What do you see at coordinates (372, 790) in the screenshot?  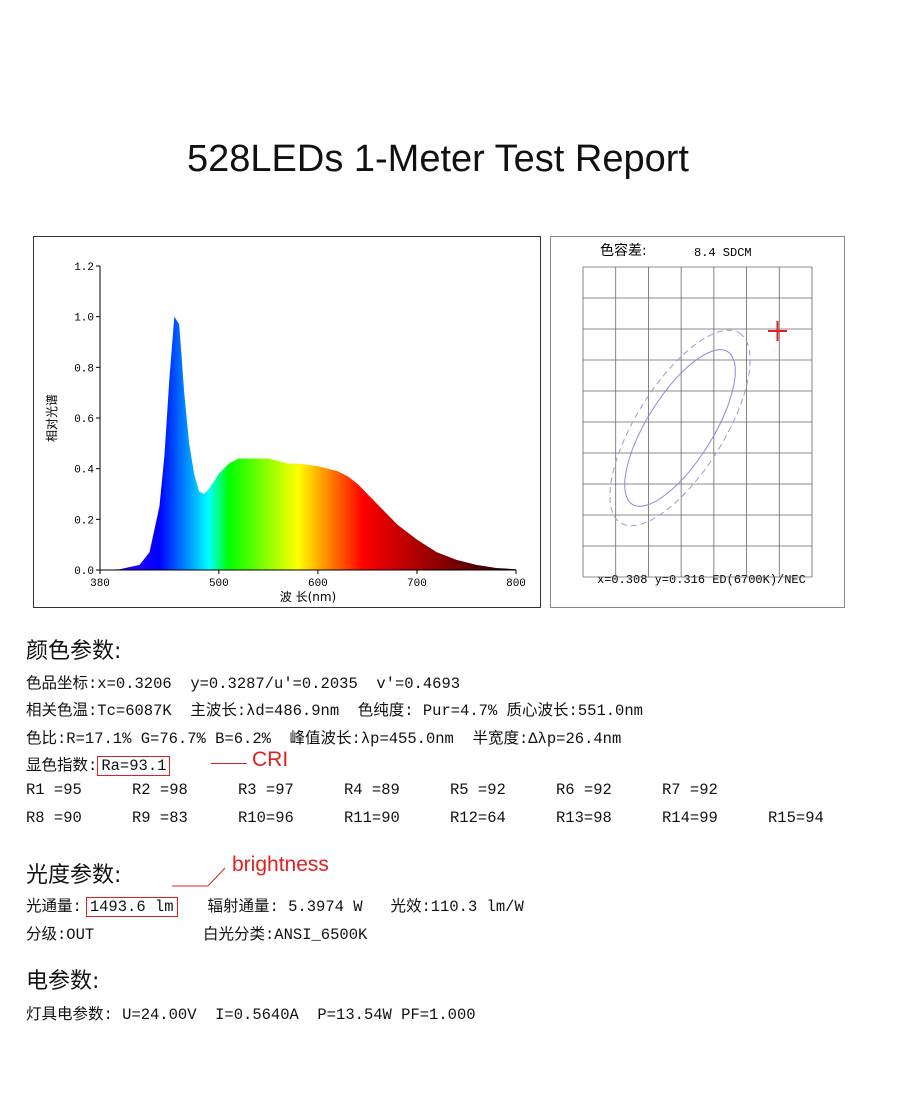 I see `r-value: R4 =89` at bounding box center [372, 790].